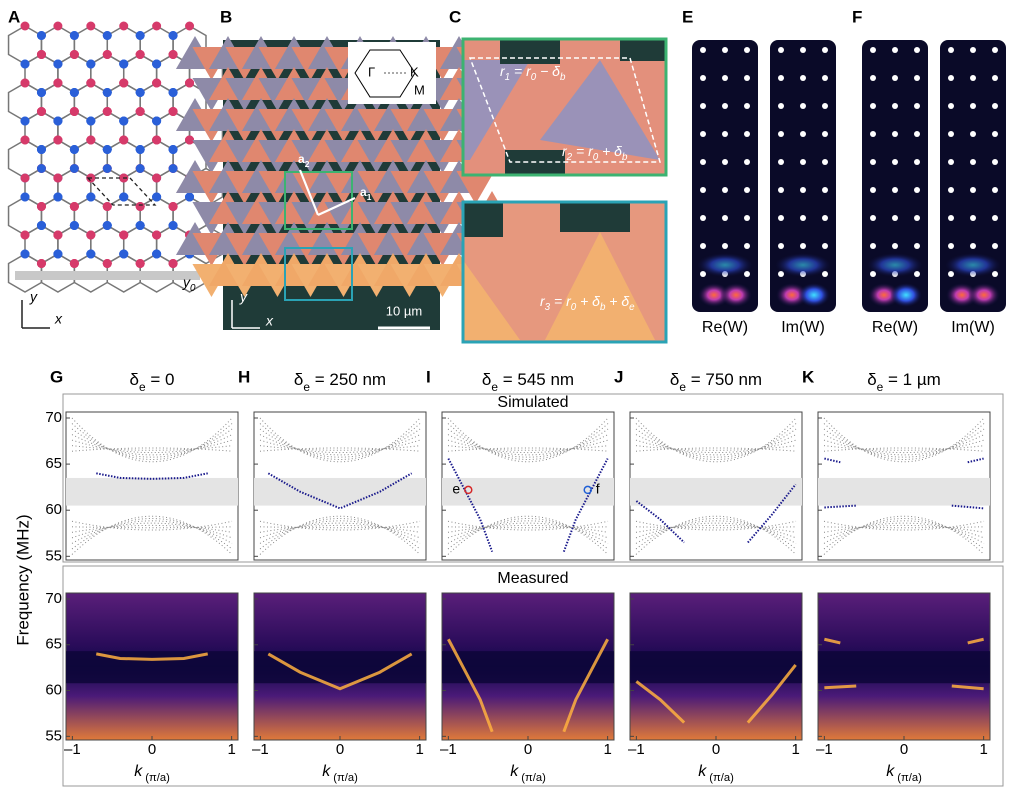  I want to click on radius-label: r1 = r0 − δb, so click(533, 73).